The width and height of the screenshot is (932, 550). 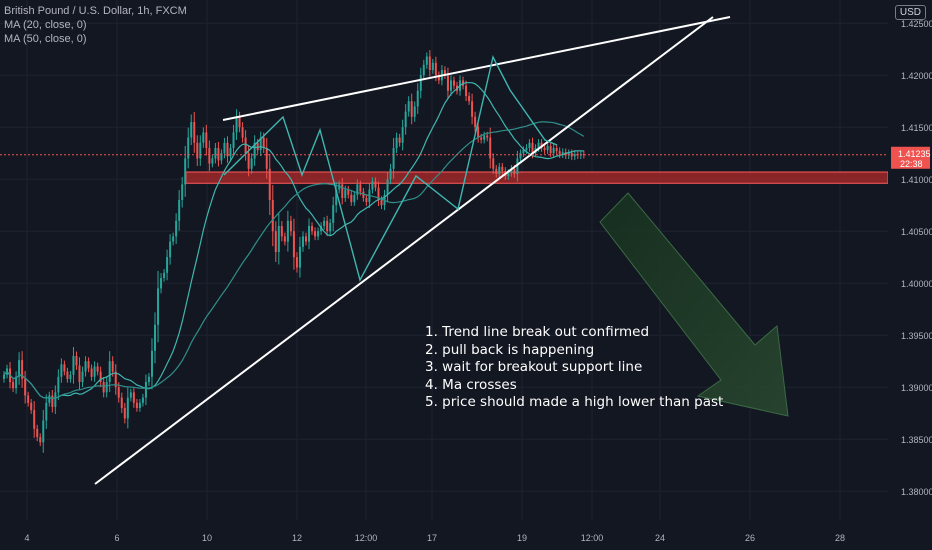 What do you see at coordinates (45, 39) in the screenshot?
I see `ma50-legend: MA (50, close, 0)` at bounding box center [45, 39].